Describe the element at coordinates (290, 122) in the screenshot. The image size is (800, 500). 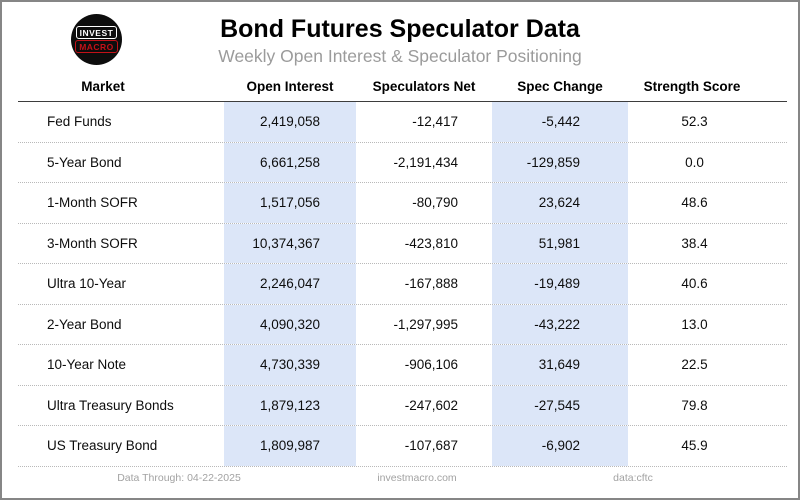
I see `cell-open-interest: 2,419,058` at that location.